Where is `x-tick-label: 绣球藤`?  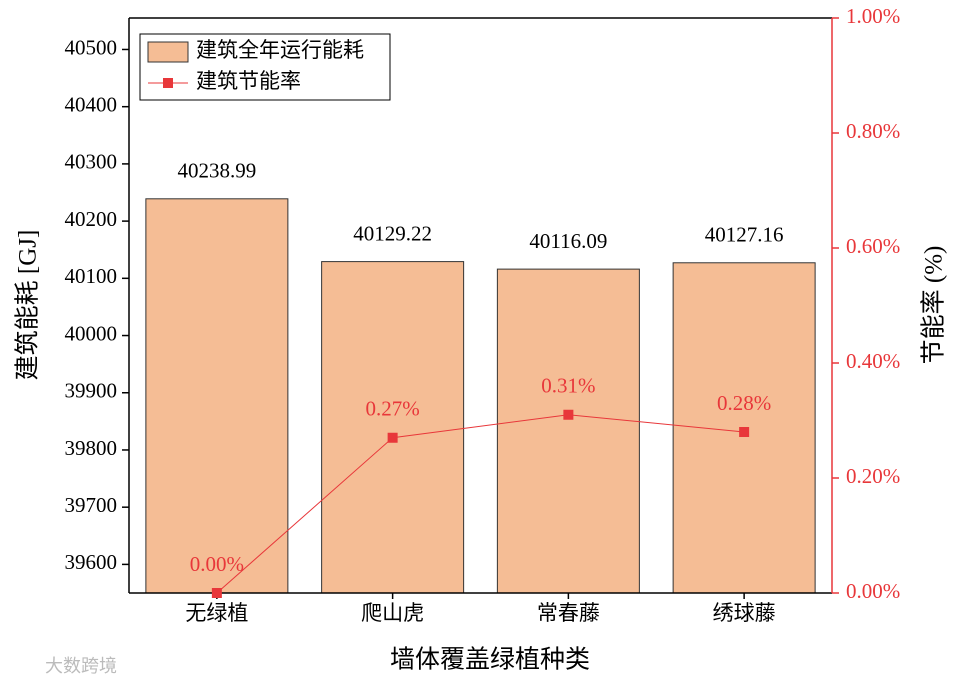
x-tick-label: 绣球藤 is located at coordinates (744, 613).